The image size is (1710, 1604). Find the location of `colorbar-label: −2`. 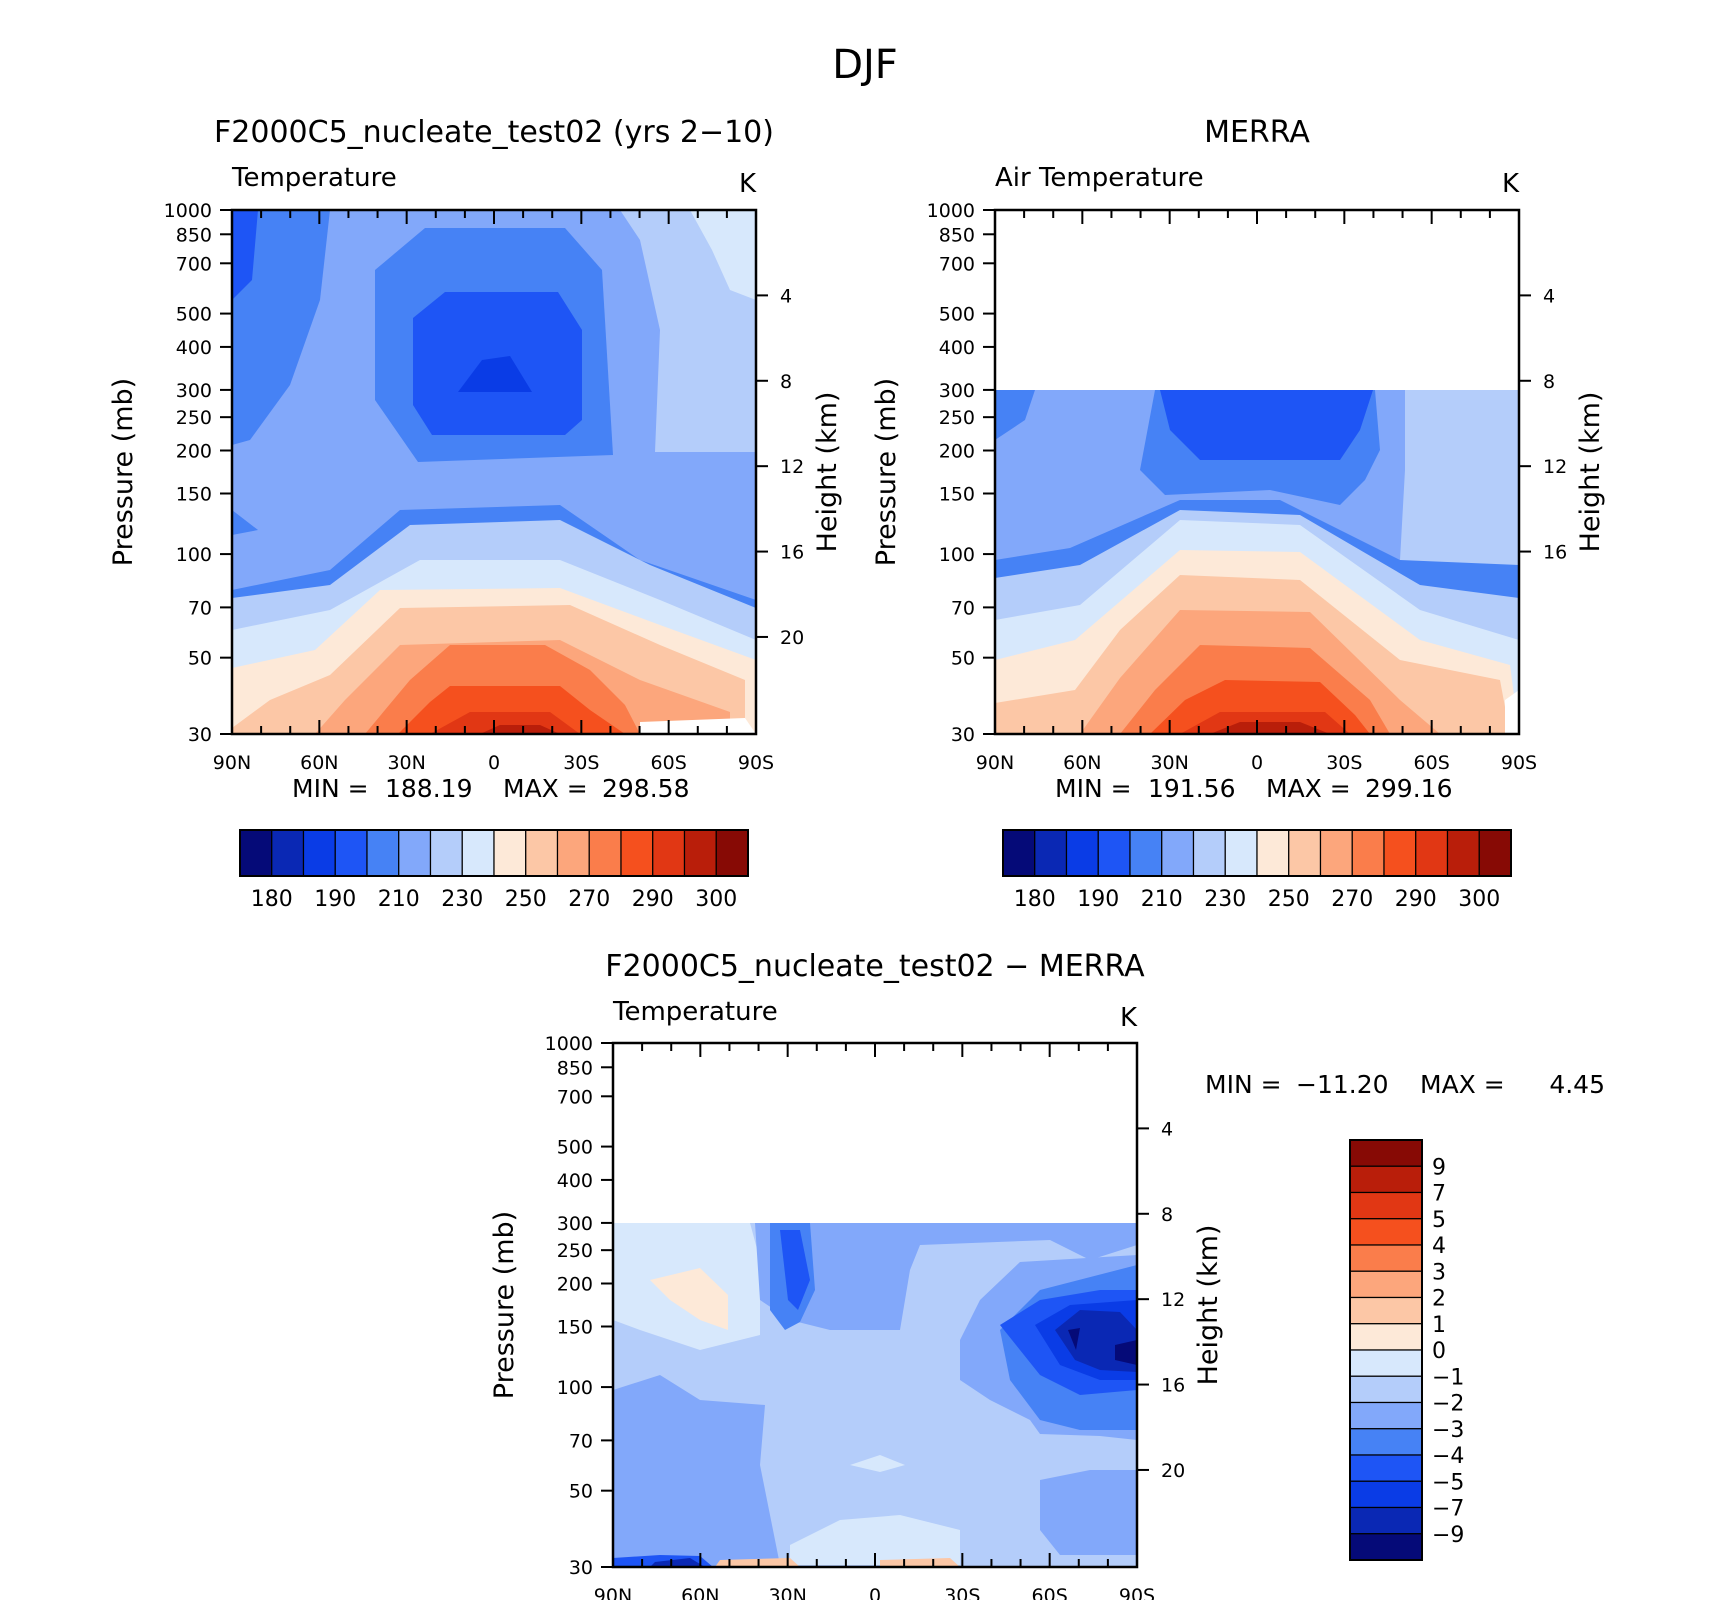

colorbar-label: −2 is located at coordinates (1448, 1404).